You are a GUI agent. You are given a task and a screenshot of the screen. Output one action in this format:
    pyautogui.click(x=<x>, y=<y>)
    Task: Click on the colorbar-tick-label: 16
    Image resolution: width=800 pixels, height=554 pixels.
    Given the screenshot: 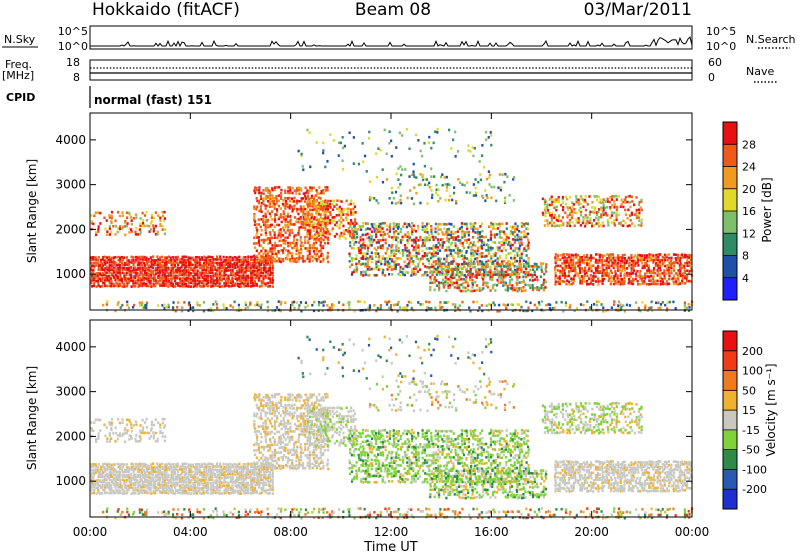 What is the action you would take?
    pyautogui.click(x=749, y=211)
    